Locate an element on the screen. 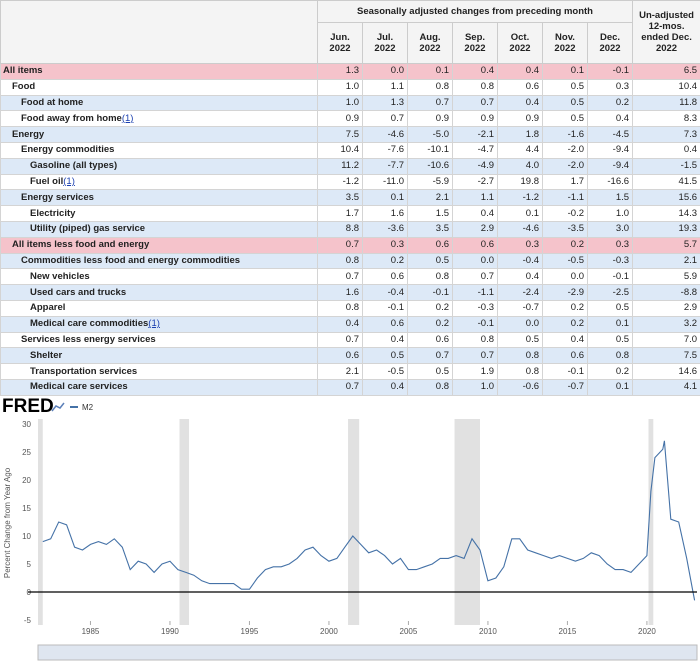  value-cell: 1.5 is located at coordinates (610, 198).